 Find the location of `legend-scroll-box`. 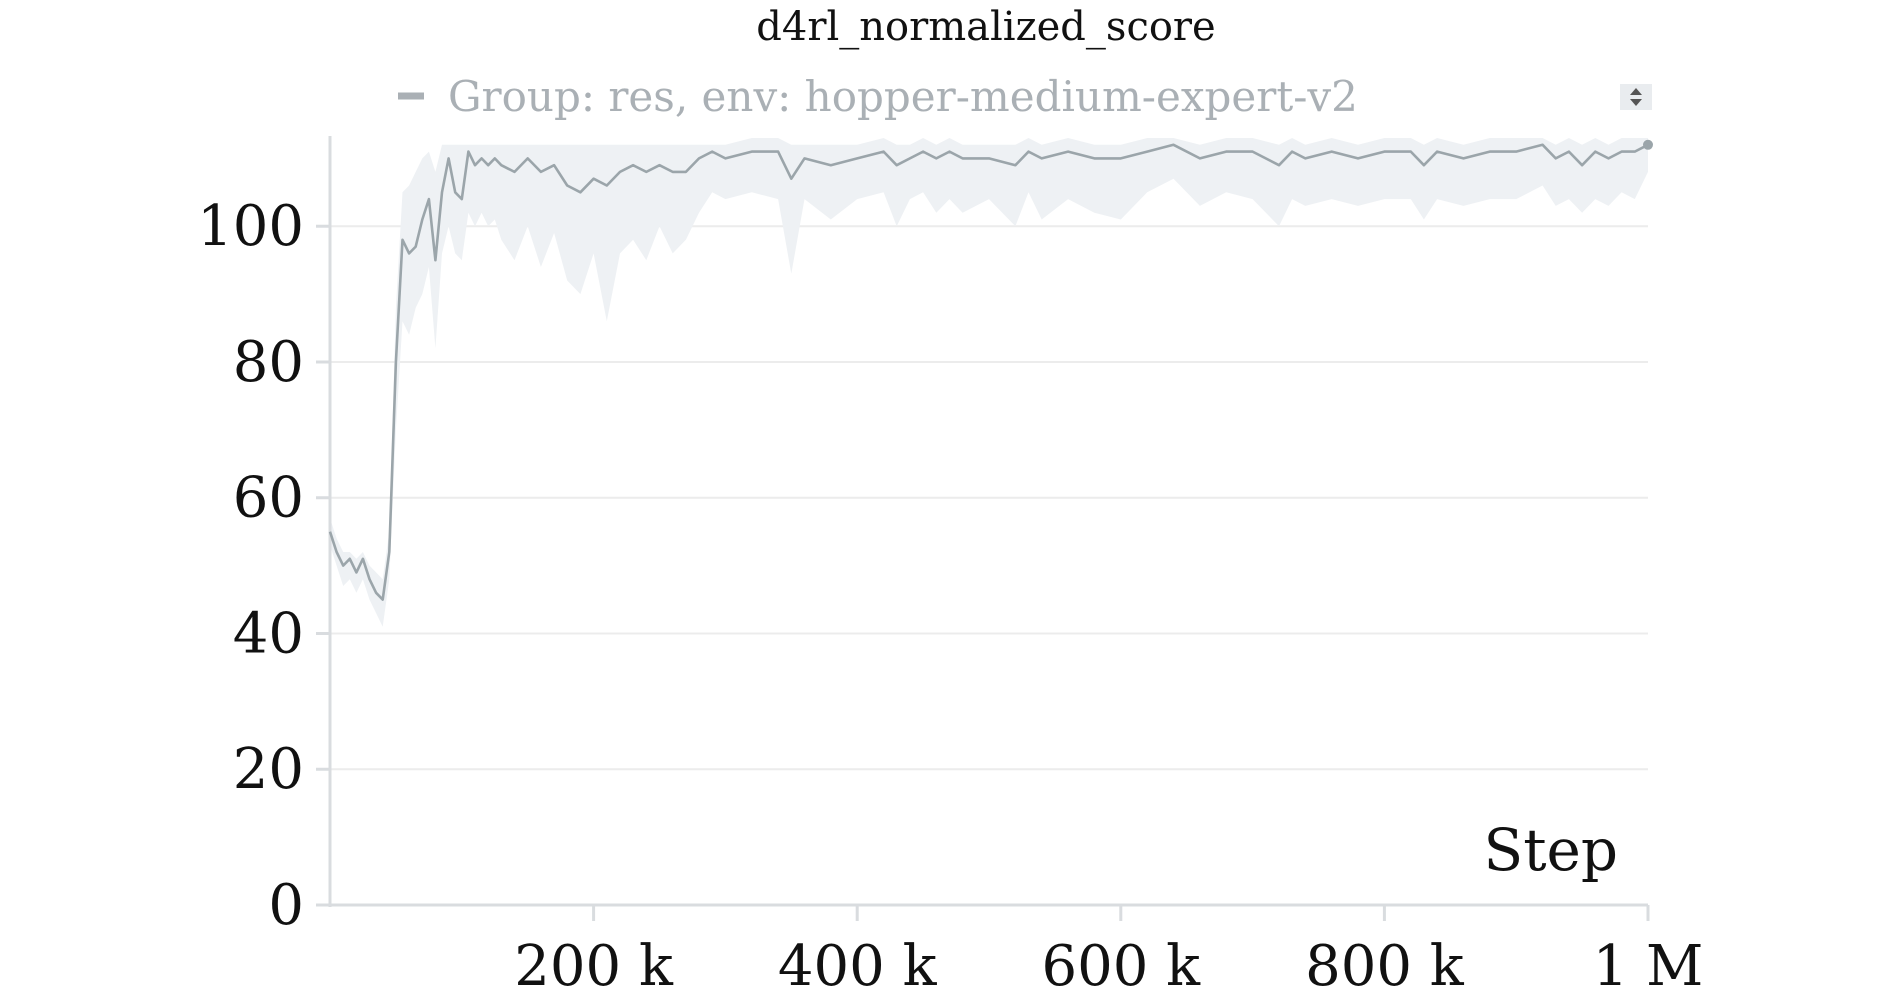

legend-scroll-box is located at coordinates (1636, 97).